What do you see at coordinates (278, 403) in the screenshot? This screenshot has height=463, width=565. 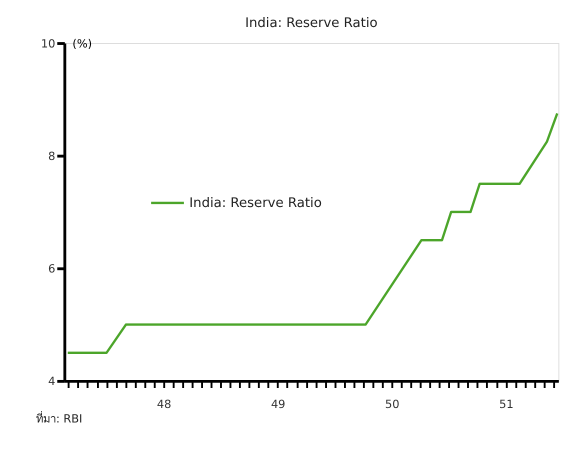 I see `x-tick-label: 49` at bounding box center [278, 403].